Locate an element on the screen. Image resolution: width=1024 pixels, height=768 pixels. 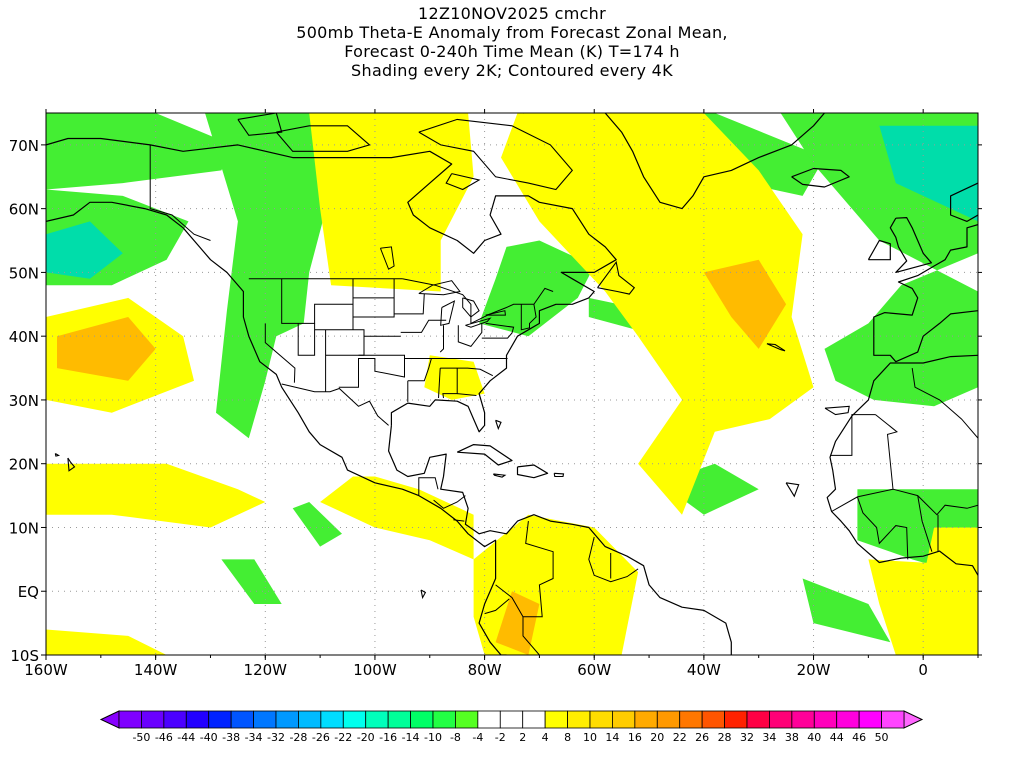
colorbar-label: 8 is located at coordinates (567, 737).